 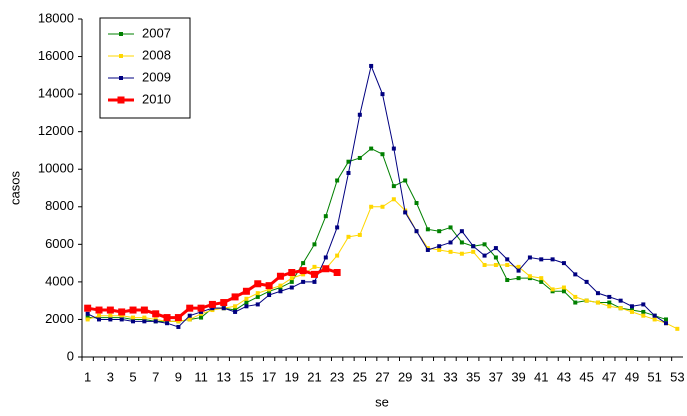 I want to click on x-tick-label: 17, so click(x=269, y=376).